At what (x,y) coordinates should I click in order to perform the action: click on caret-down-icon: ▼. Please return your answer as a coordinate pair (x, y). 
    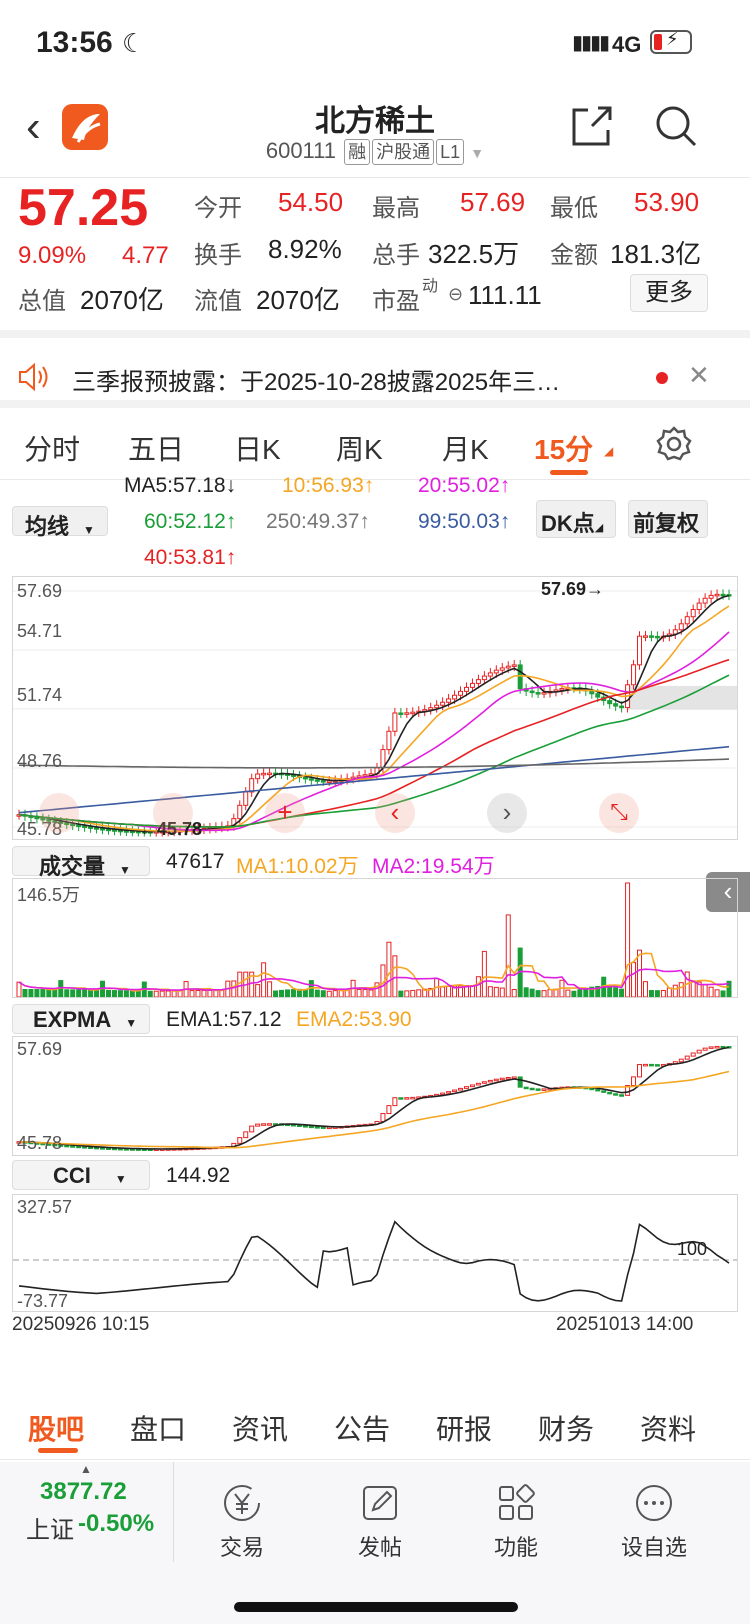
    Looking at the image, I should click on (477, 153).